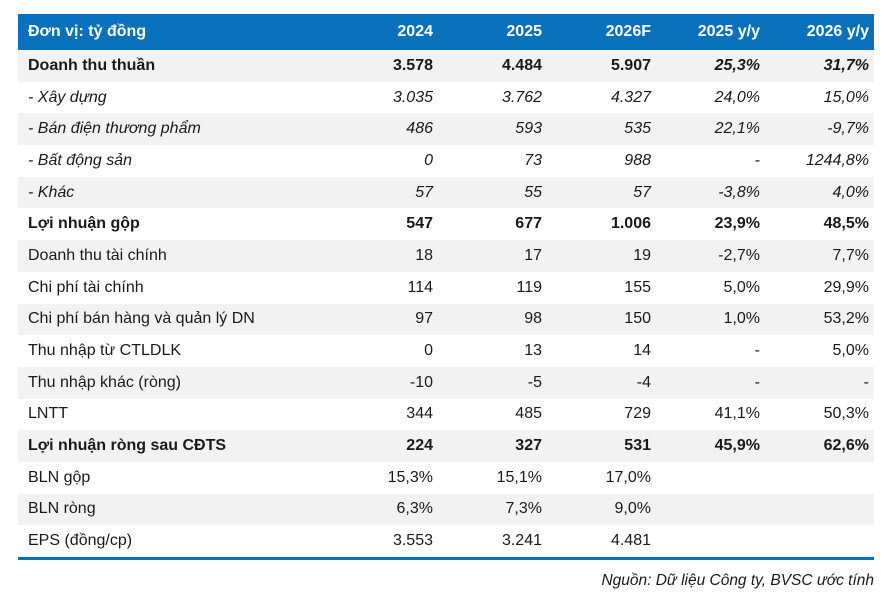  Describe the element at coordinates (86, 287) in the screenshot. I see `row-label: Chi phí tài chính` at that location.